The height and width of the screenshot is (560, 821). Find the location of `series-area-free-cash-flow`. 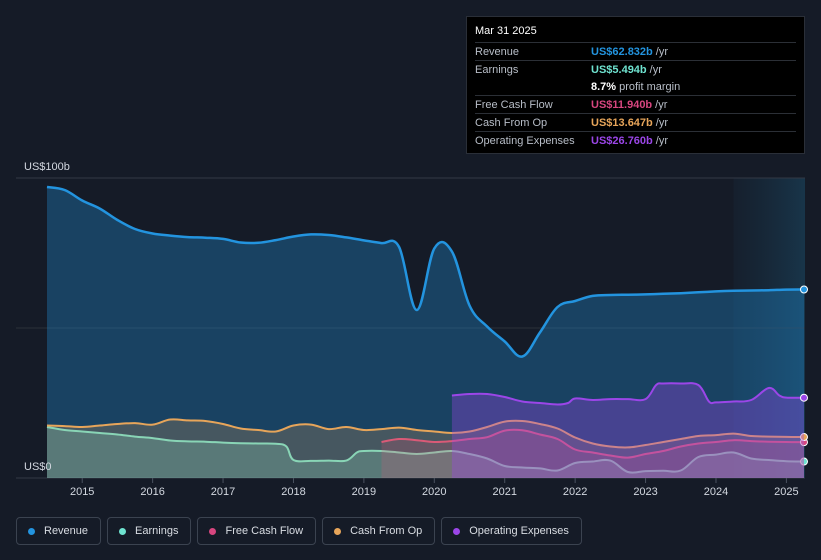

series-area-free-cash-flow is located at coordinates (592, 453).